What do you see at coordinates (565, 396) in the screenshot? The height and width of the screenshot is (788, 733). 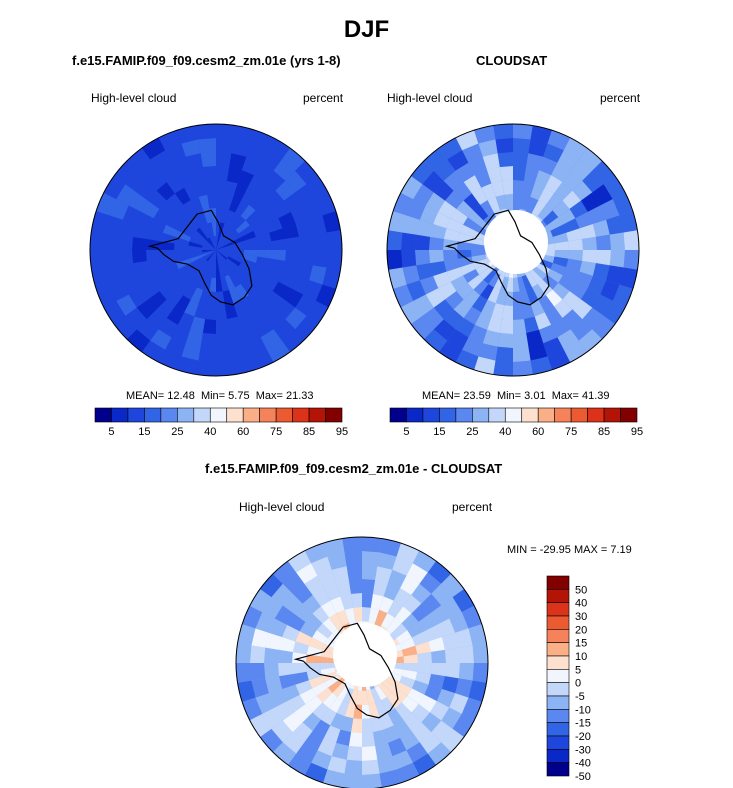 I see `panel2-max-label: Max=` at bounding box center [565, 396].